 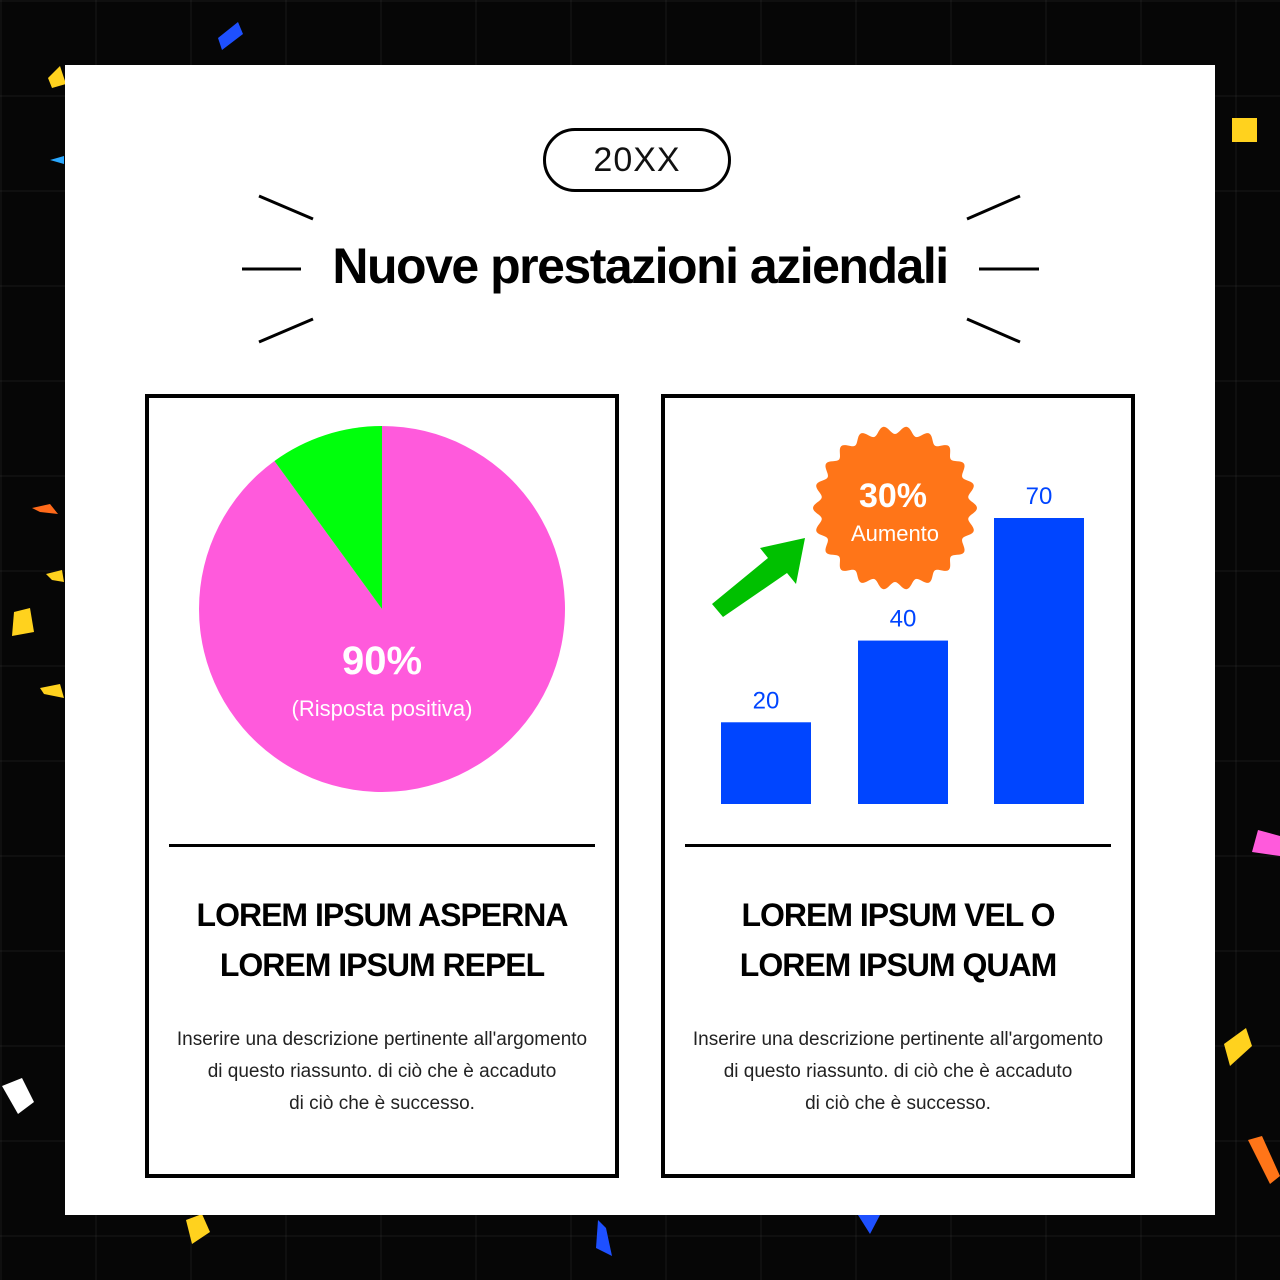 What do you see at coordinates (382, 940) in the screenshot?
I see `card-heading: LOREM IPSUM ASPERNA LOREM IPSUM REPEL` at bounding box center [382, 940].